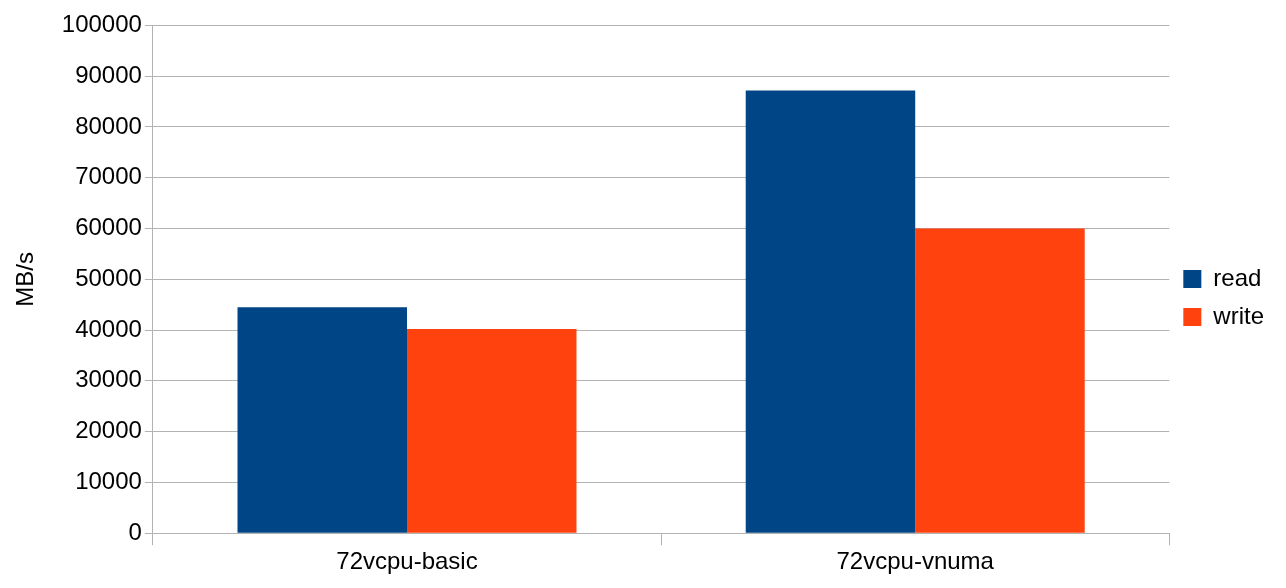 The width and height of the screenshot is (1286, 588). I want to click on y-tick-label: 80000, so click(108, 125).